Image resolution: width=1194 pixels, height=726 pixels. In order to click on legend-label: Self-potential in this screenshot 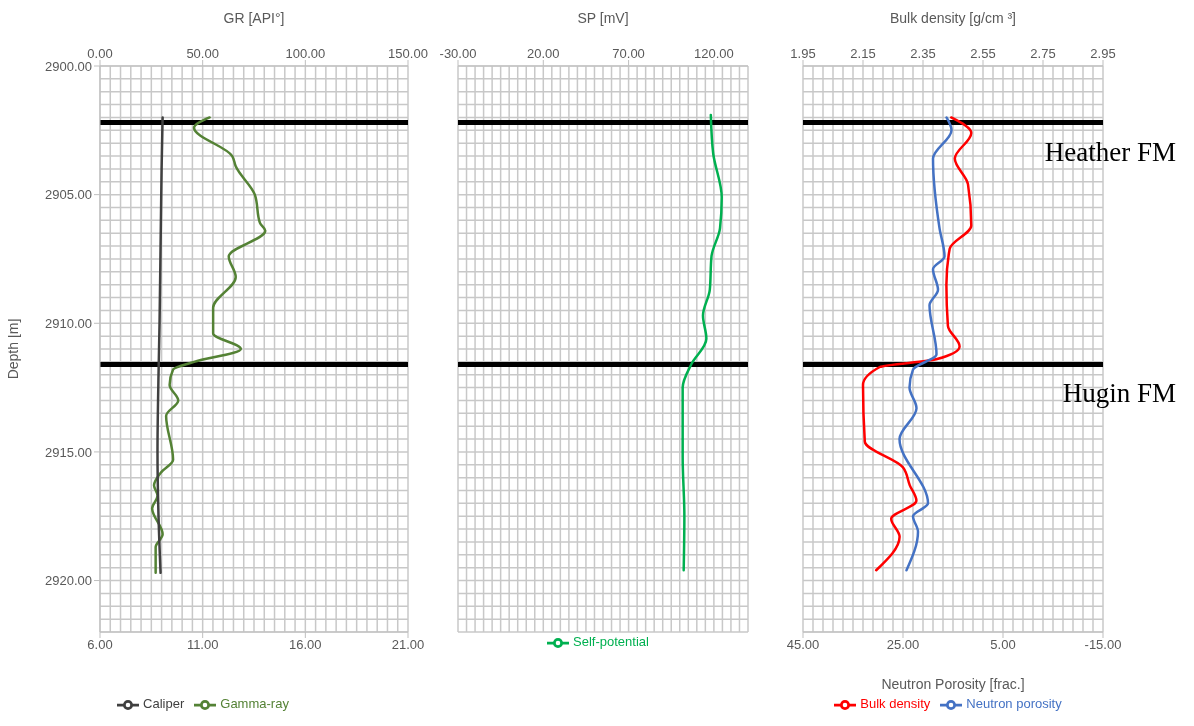, I will do `click(611, 642)`.